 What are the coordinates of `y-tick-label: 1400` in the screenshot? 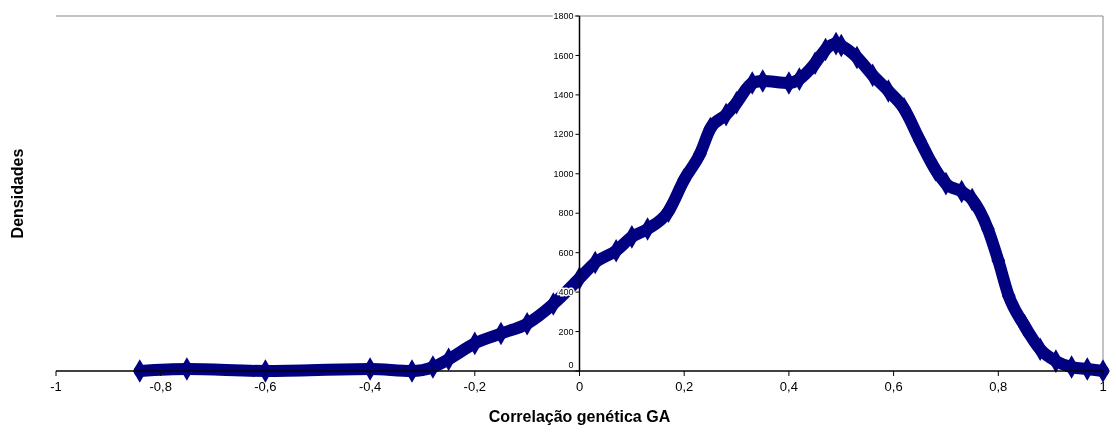 It's located at (563, 95).